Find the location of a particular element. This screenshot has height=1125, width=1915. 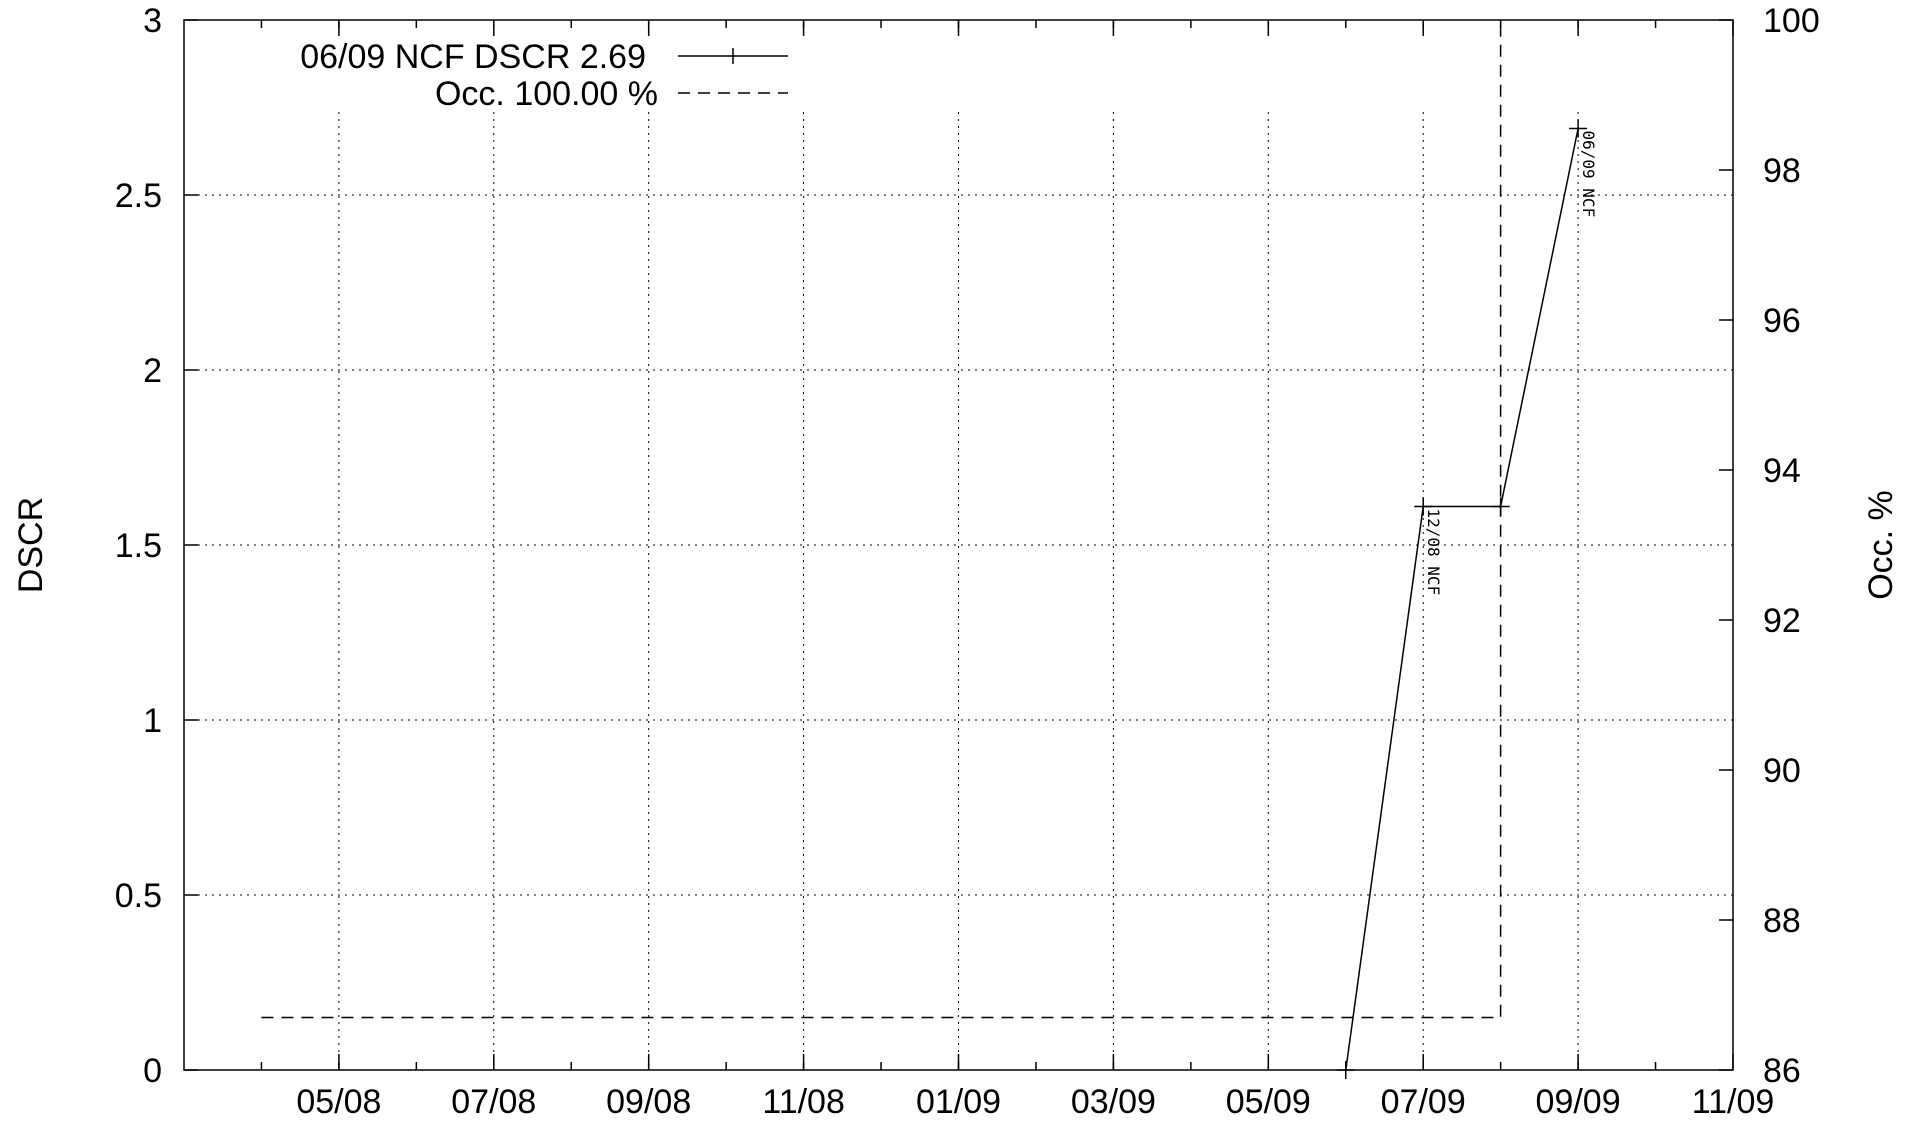

y2-tick-label: 96 is located at coordinates (1782, 321).